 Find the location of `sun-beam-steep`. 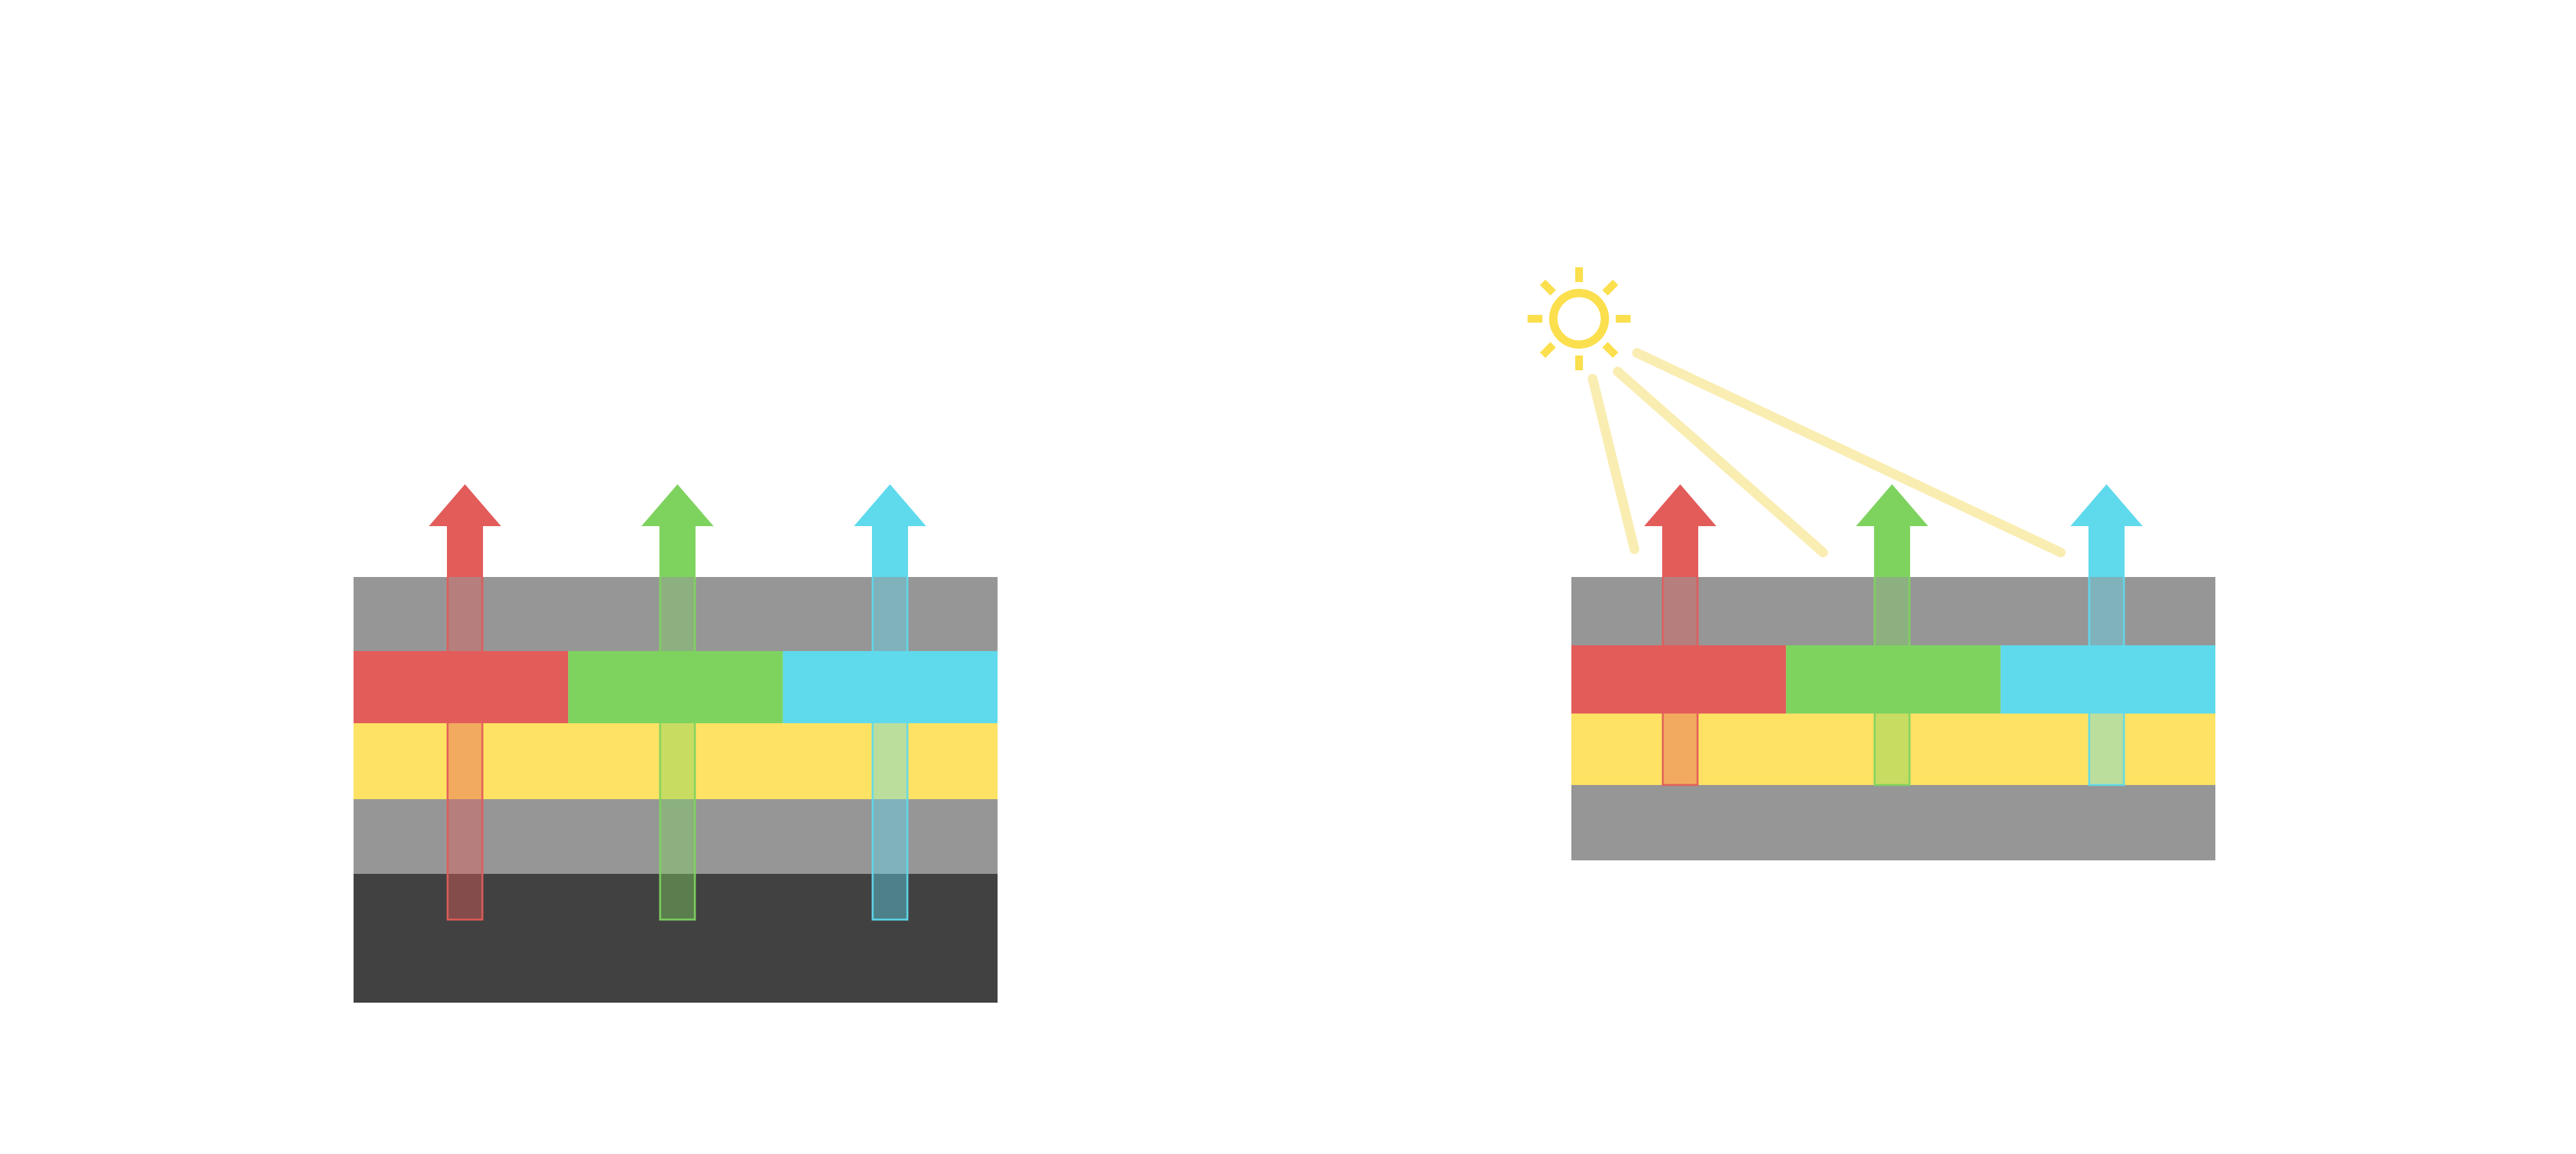

sun-beam-steep is located at coordinates (1613, 464).